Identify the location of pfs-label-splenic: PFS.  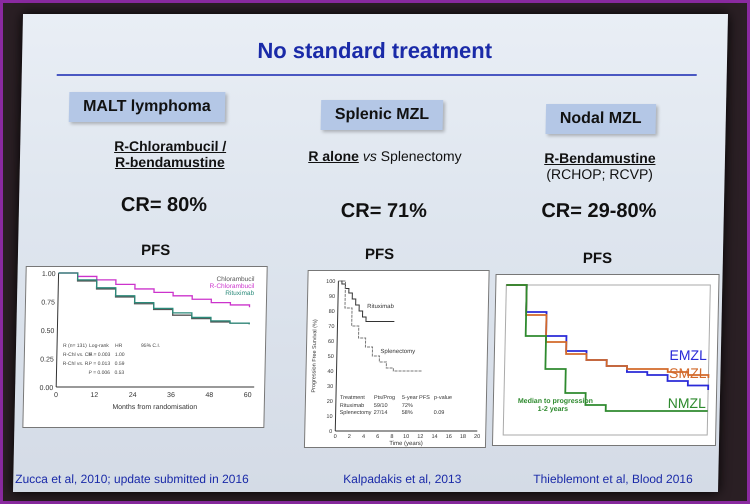
(379, 254).